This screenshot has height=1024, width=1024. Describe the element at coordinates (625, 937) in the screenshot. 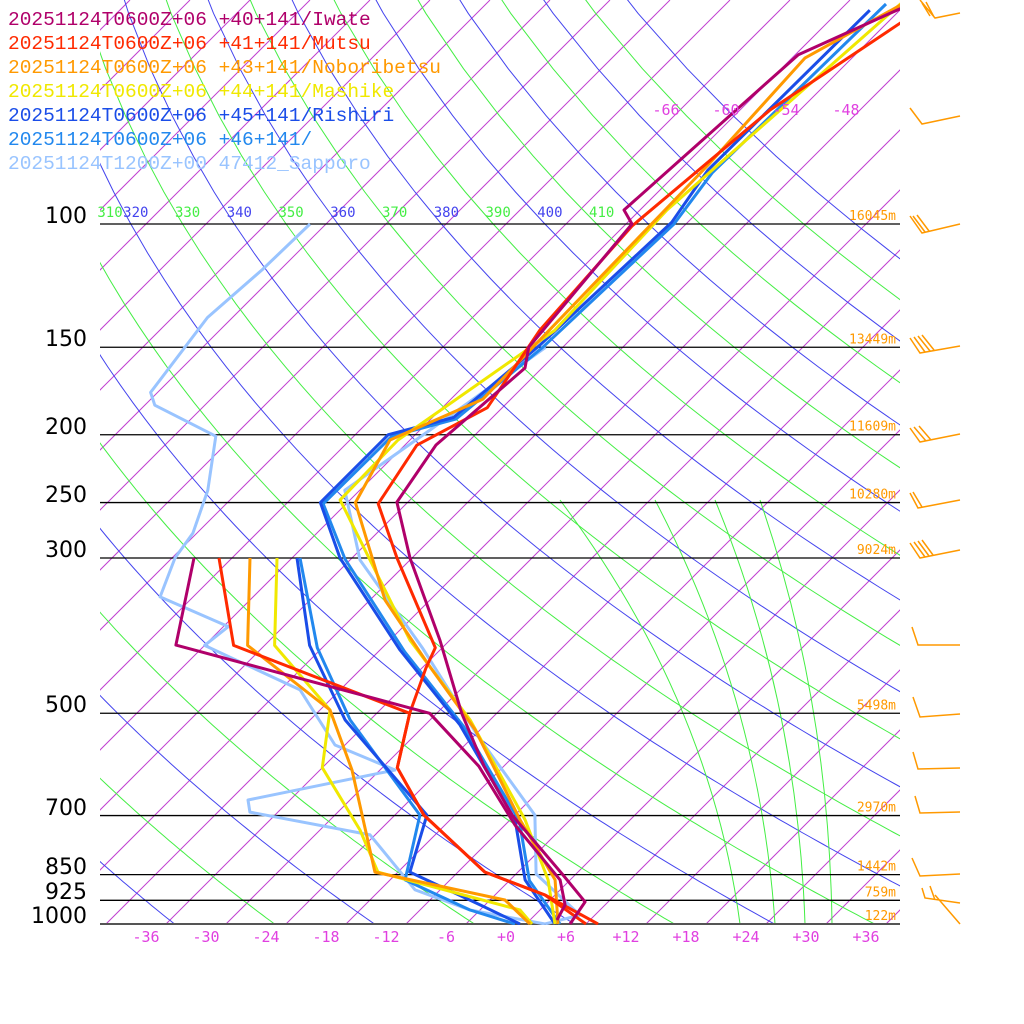

I see `temperature-tick-label: +12` at that location.